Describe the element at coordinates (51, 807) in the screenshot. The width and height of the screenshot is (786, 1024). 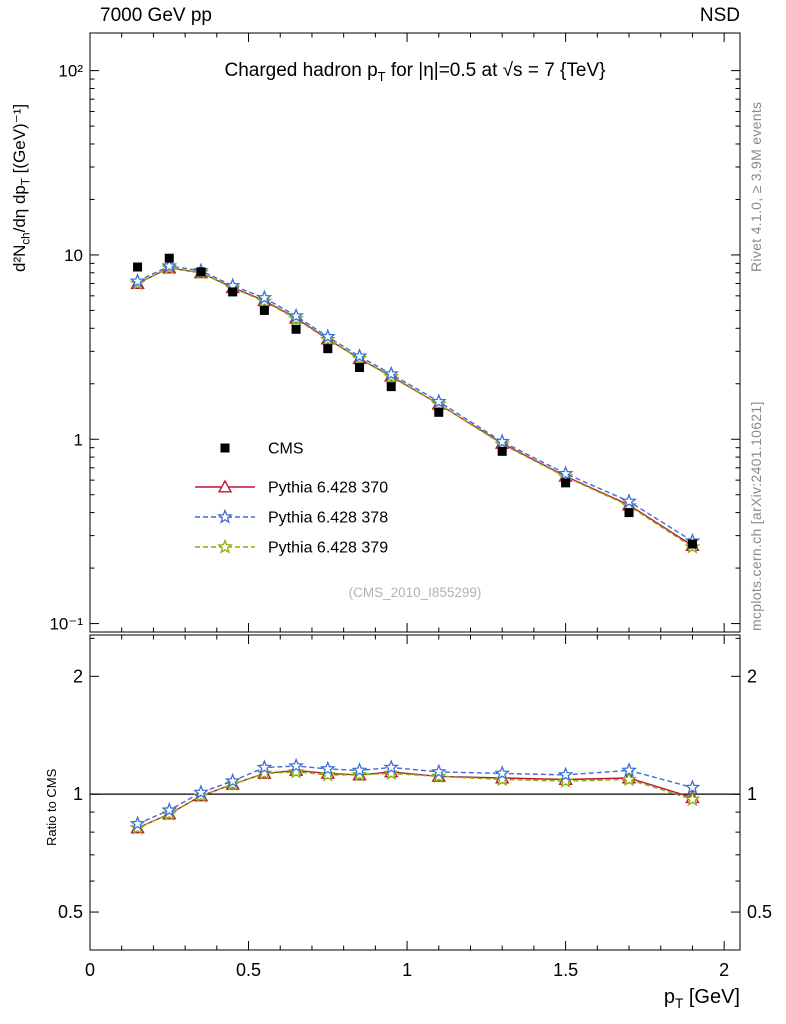
I see `y-axis-label-ratio: Ratio to CMS` at that location.